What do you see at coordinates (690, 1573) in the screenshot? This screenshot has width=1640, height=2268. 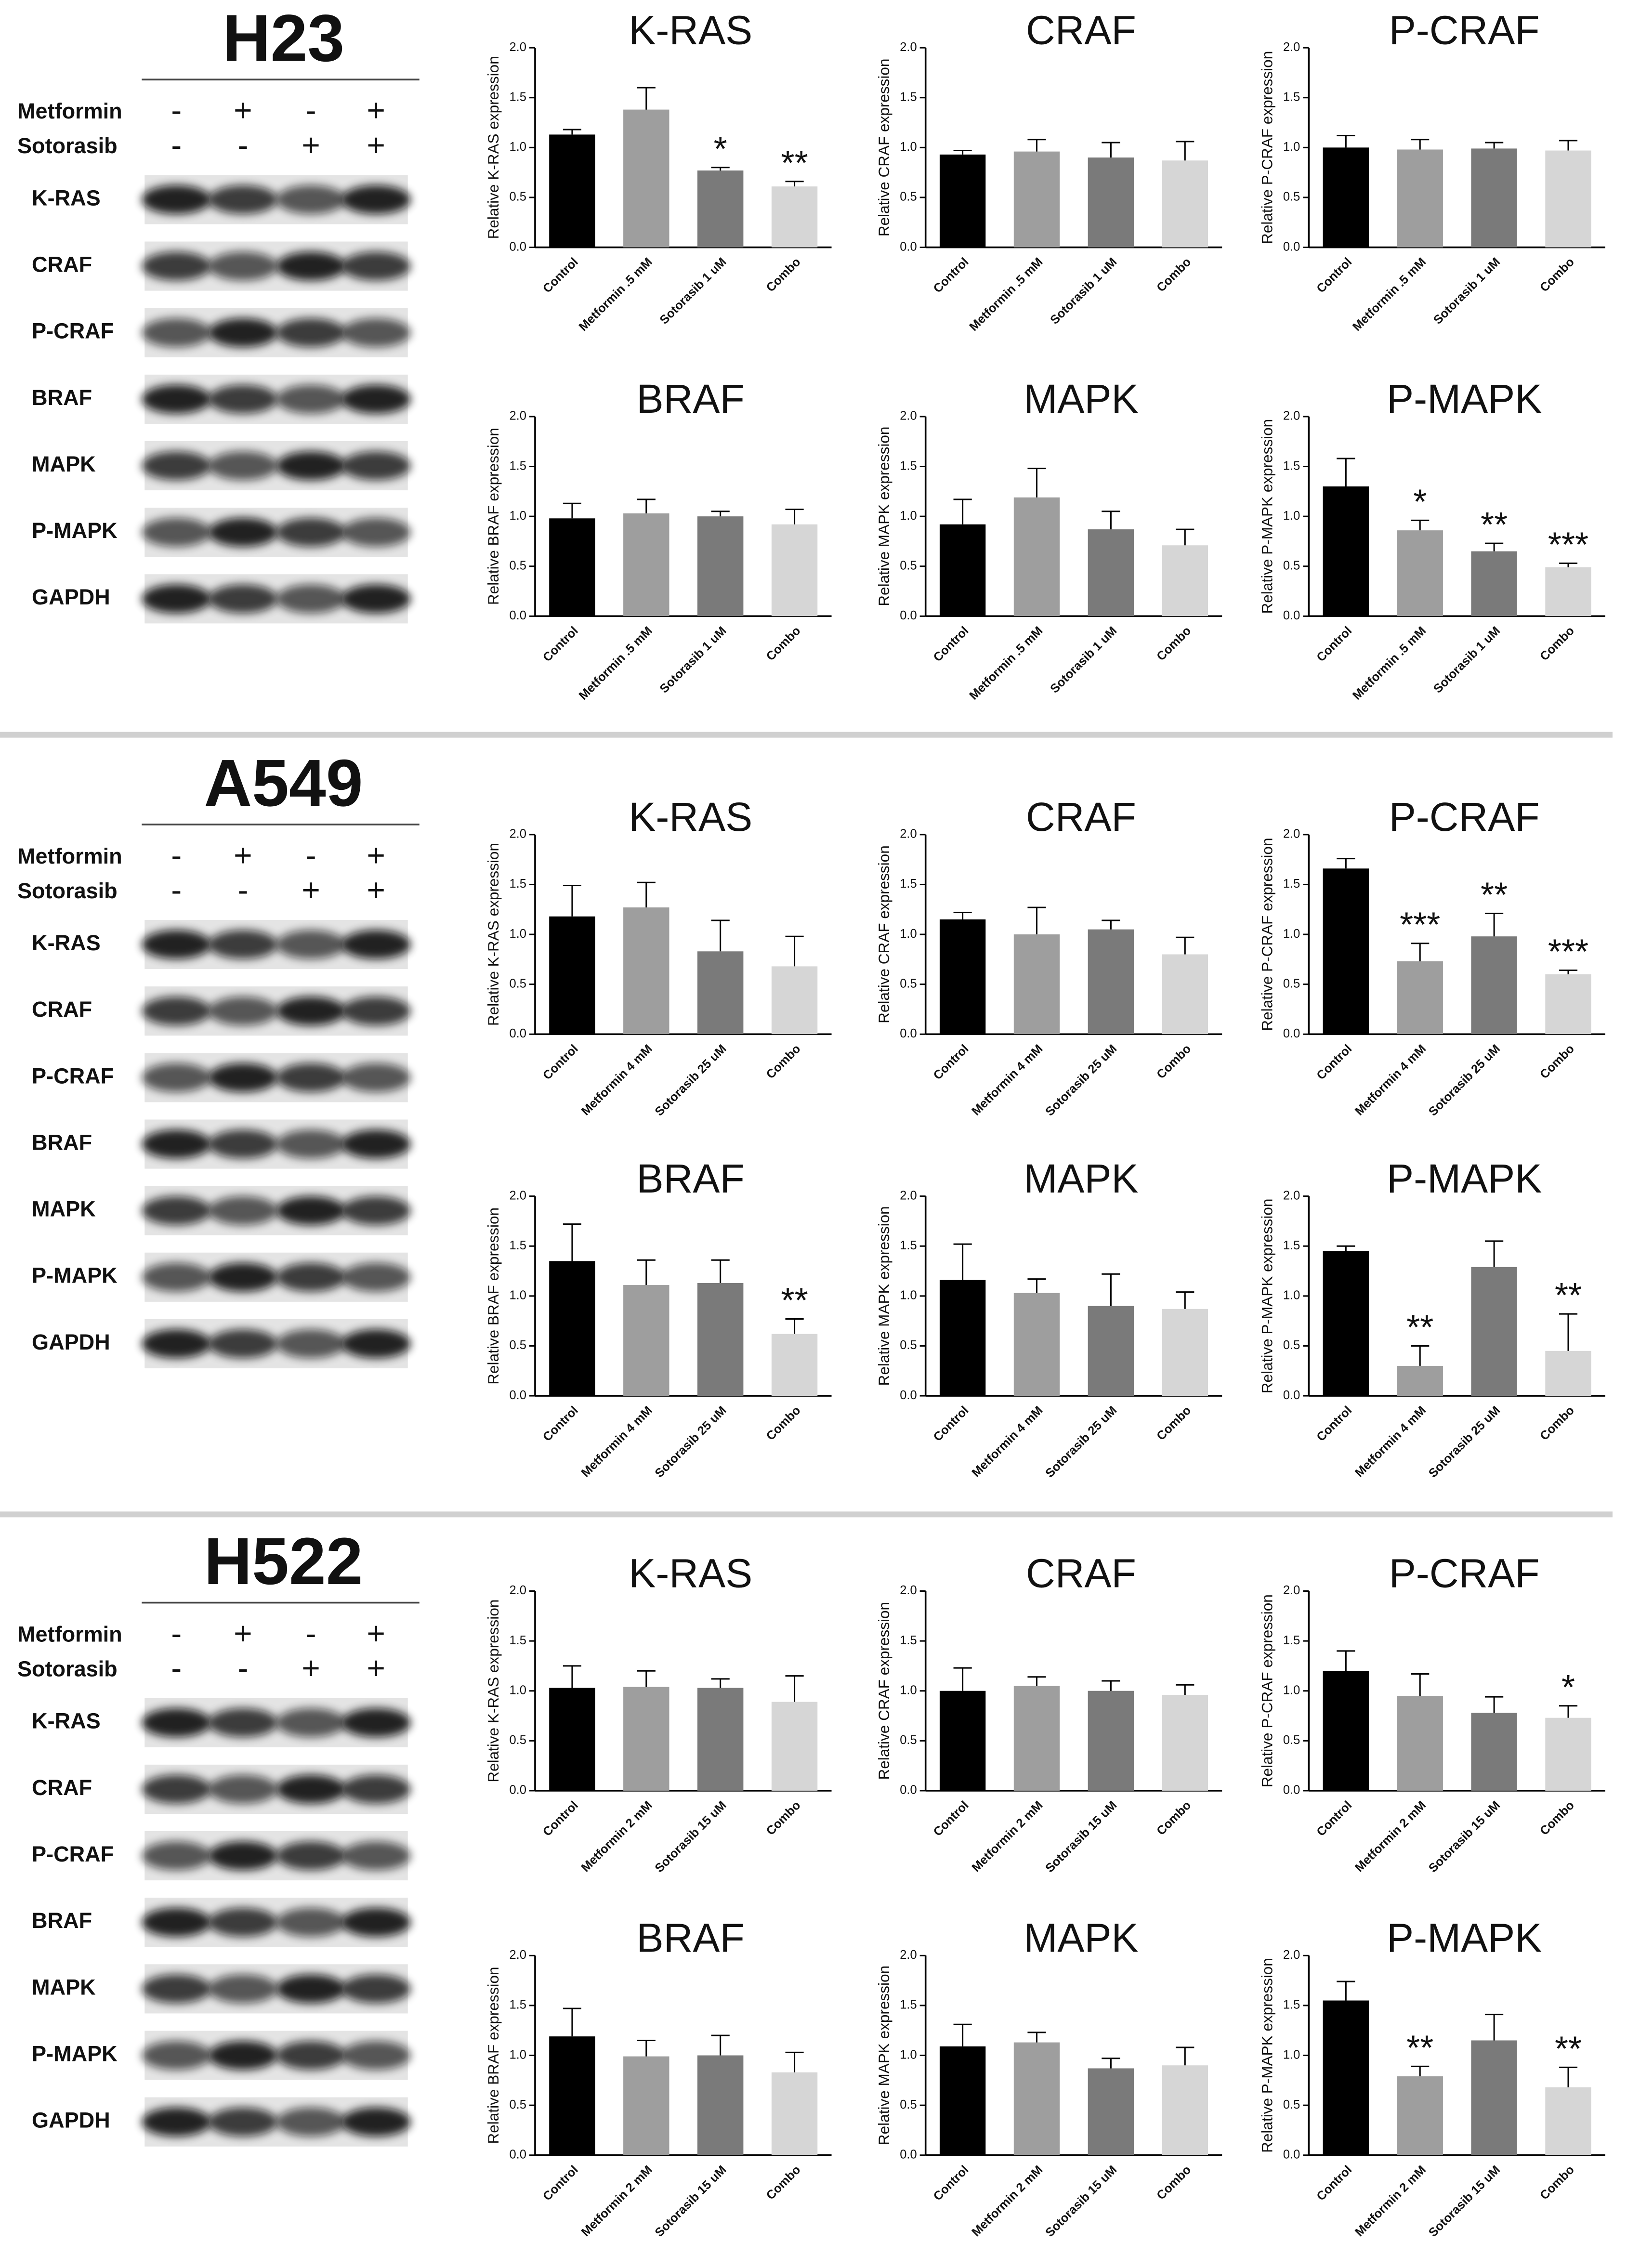 I see `chart-title: K-RAS` at bounding box center [690, 1573].